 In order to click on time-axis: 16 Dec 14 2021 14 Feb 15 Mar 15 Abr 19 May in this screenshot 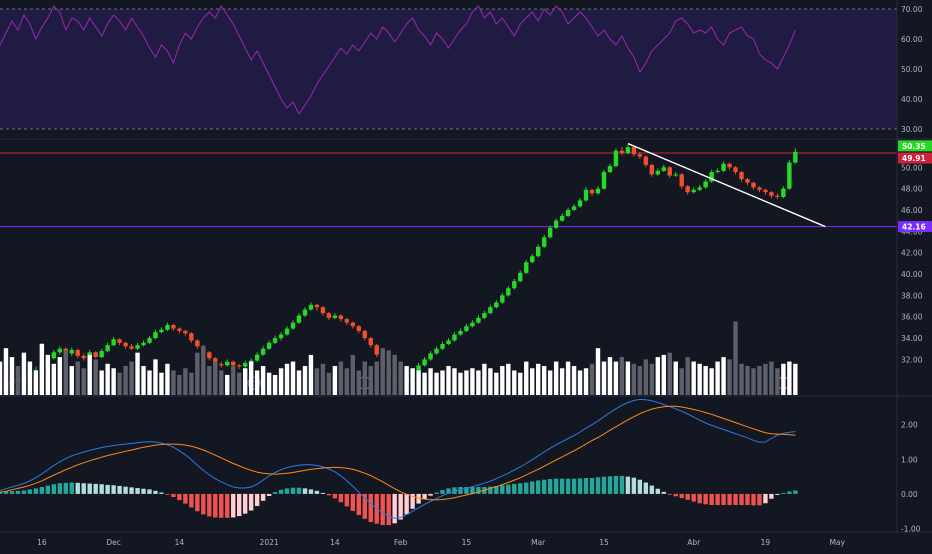, I will do `click(441, 542)`.